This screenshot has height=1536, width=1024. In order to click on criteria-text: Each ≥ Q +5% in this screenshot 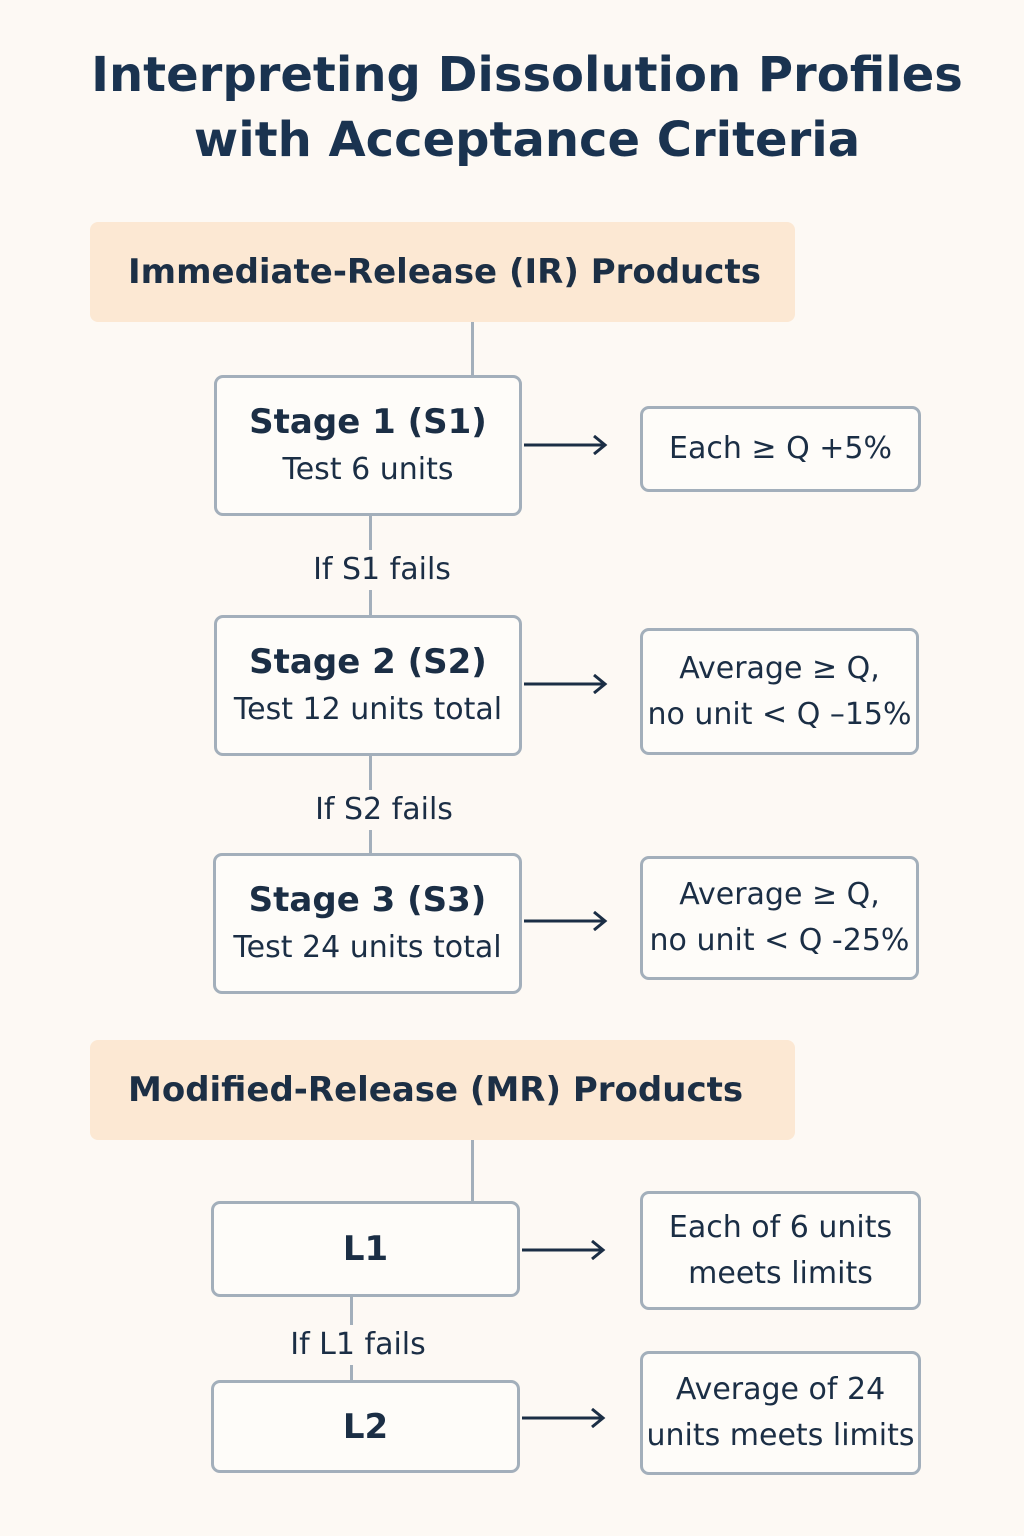, I will do `click(780, 448)`.